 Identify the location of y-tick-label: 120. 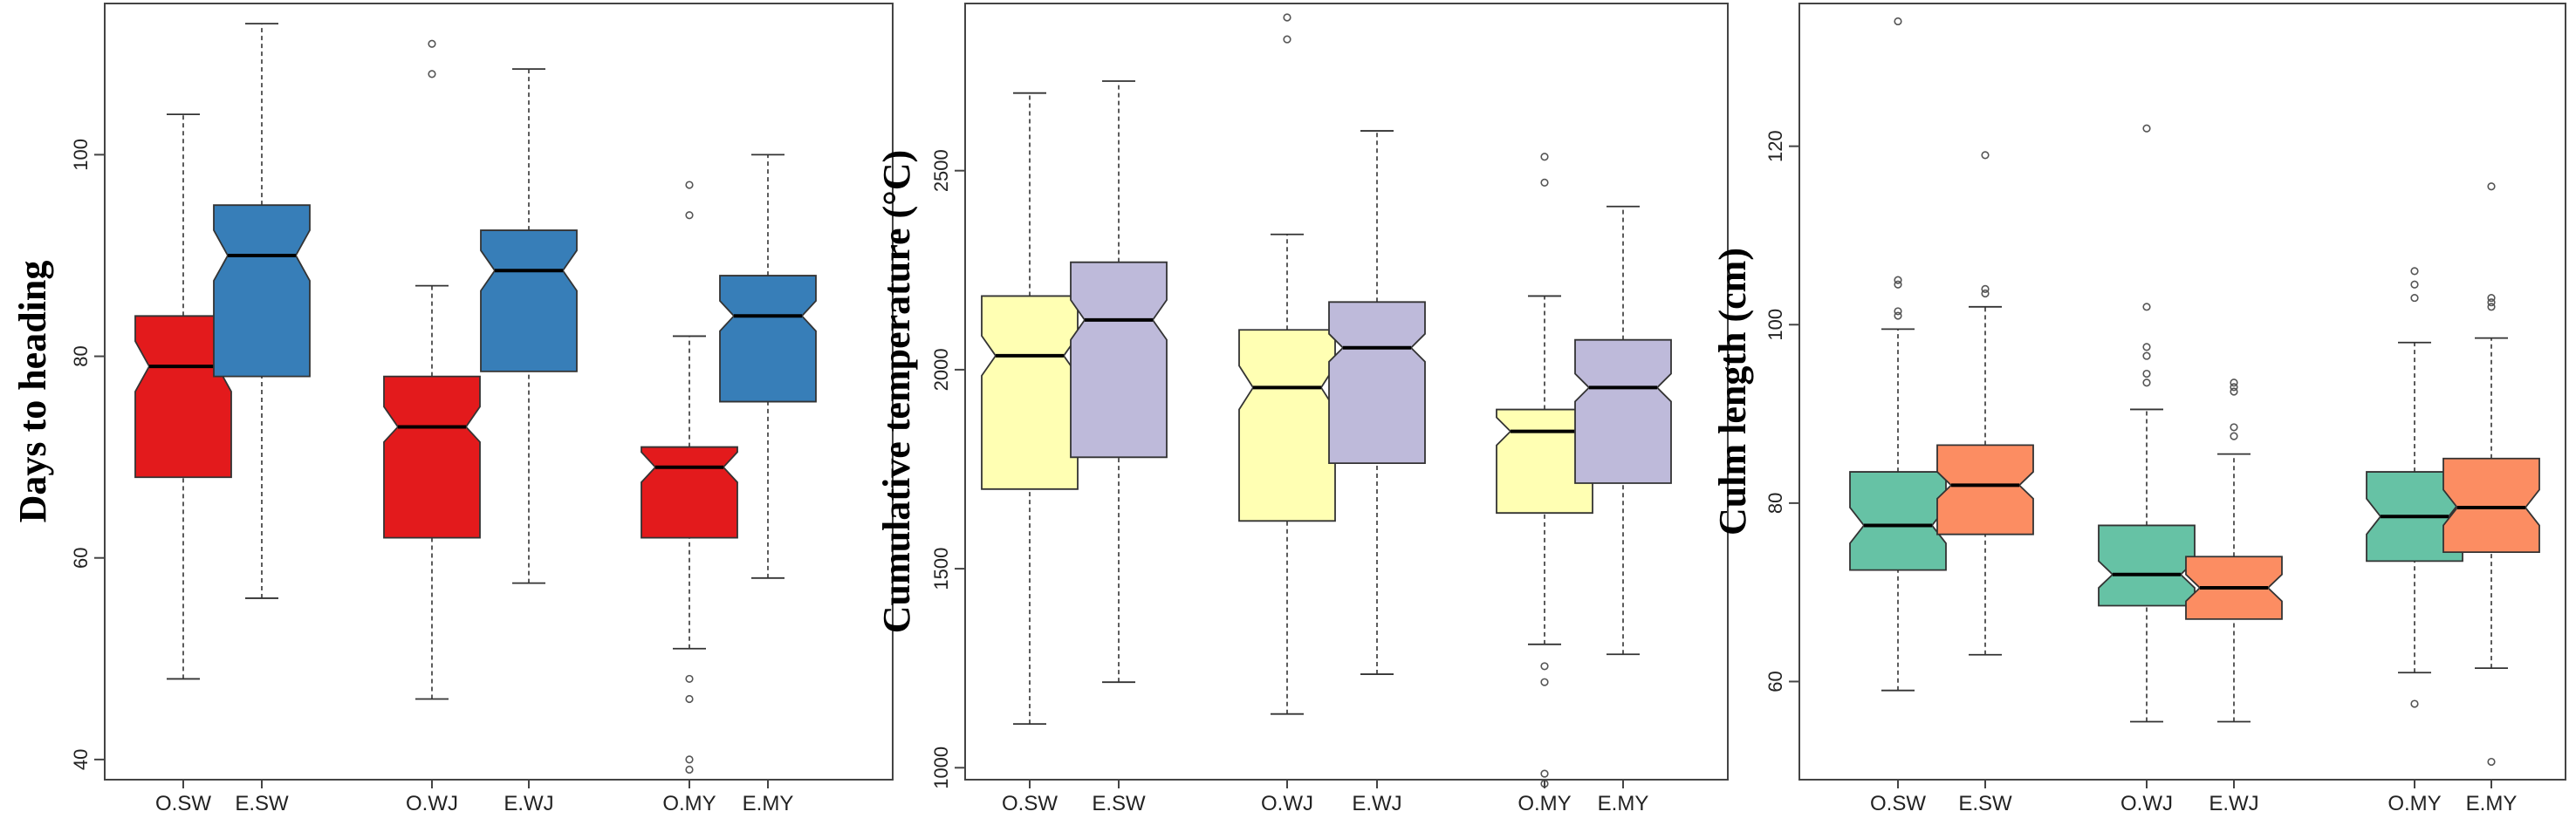
(1775, 146).